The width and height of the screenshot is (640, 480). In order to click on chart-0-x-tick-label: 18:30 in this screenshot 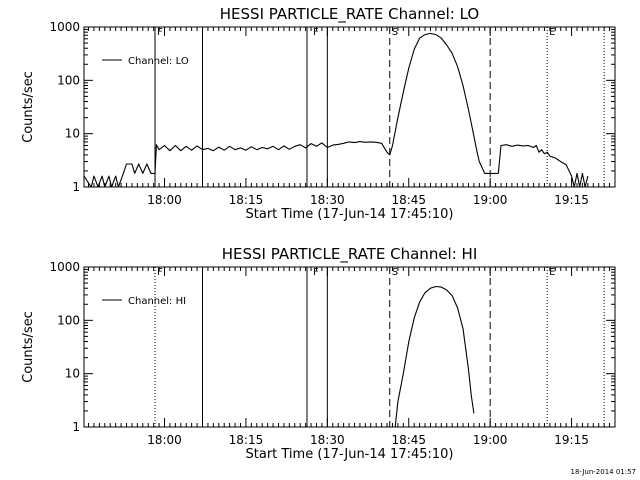, I will do `click(327, 200)`.